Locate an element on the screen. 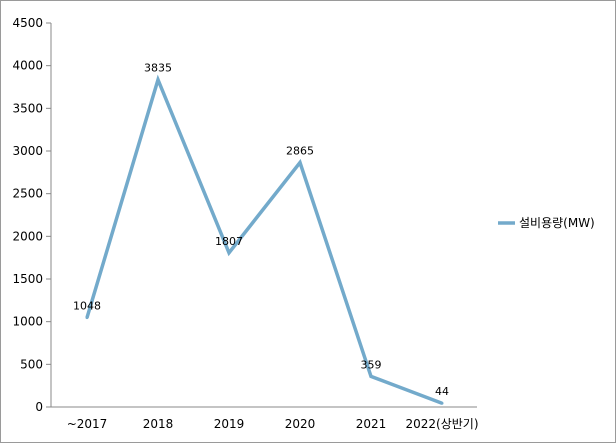 The height and width of the screenshot is (444, 616). x-tick-label: 2019 is located at coordinates (229, 424).